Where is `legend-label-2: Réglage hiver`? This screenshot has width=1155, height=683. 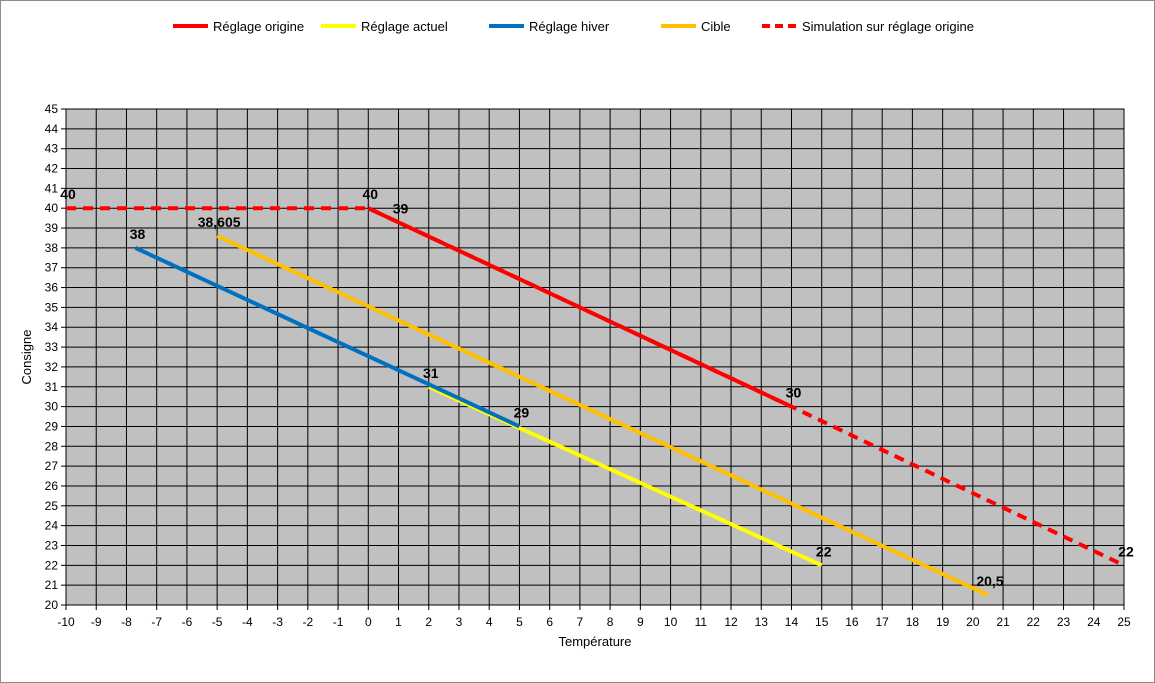
legend-label-2: Réglage hiver is located at coordinates (569, 26).